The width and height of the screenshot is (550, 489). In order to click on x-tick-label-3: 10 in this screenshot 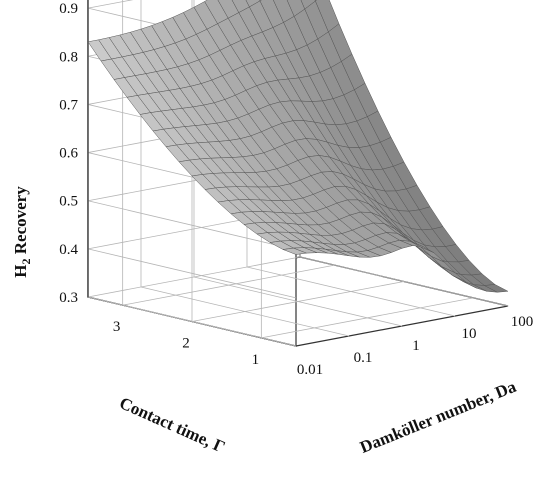, I will do `click(469, 334)`.